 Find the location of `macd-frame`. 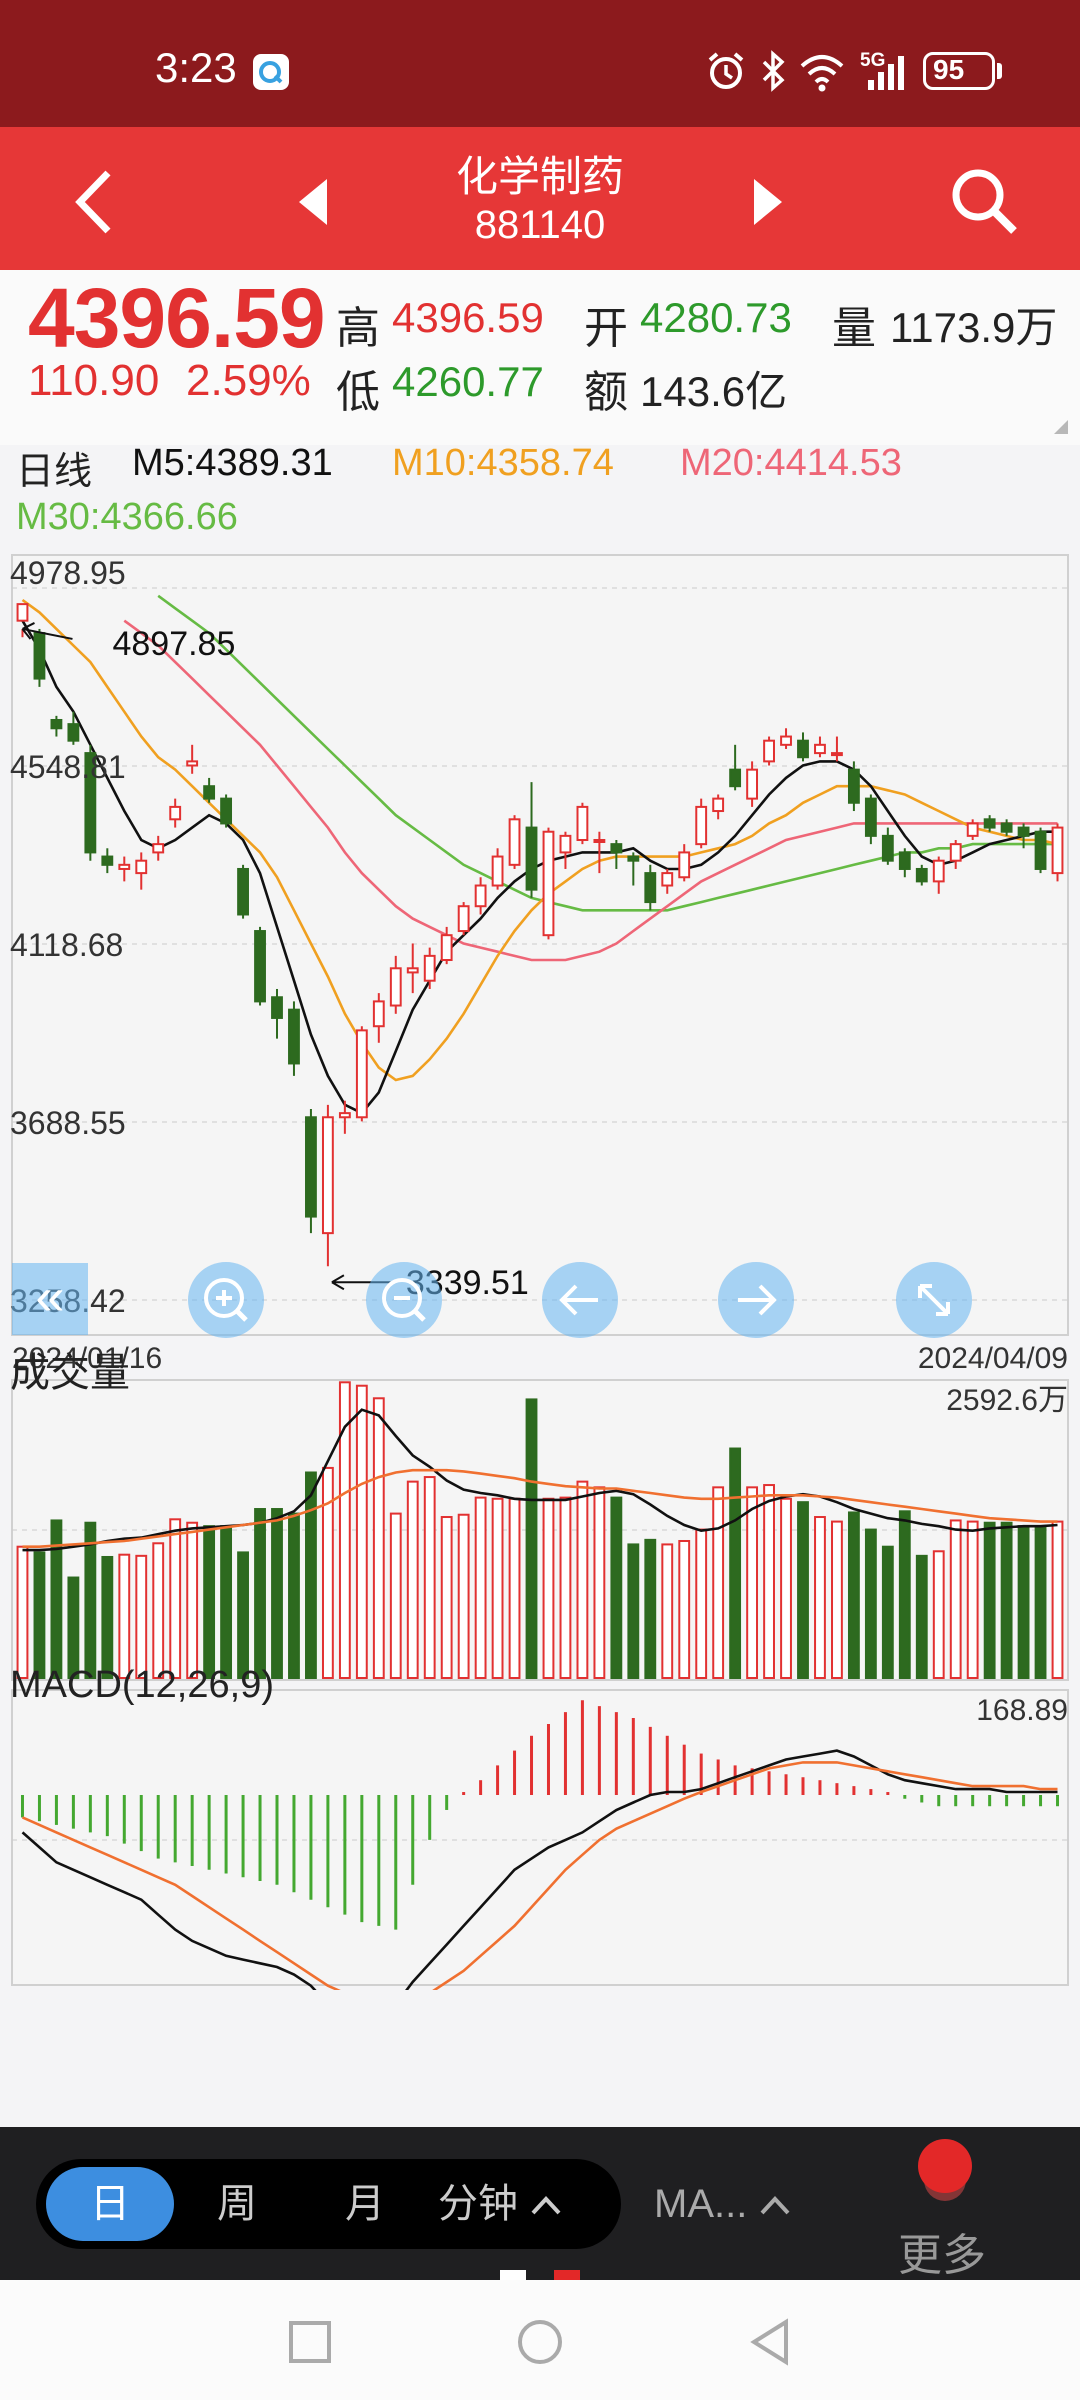

macd-frame is located at coordinates (540, 1837).